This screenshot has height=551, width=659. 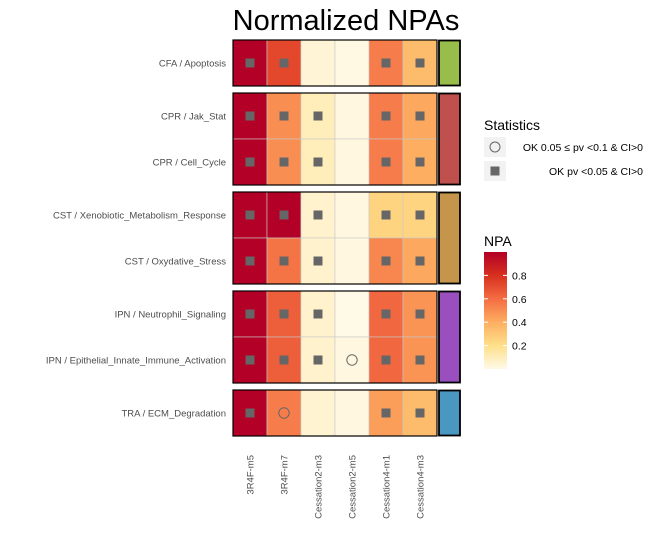 What do you see at coordinates (495, 171) in the screenshot?
I see `legend-square-symbol` at bounding box center [495, 171].